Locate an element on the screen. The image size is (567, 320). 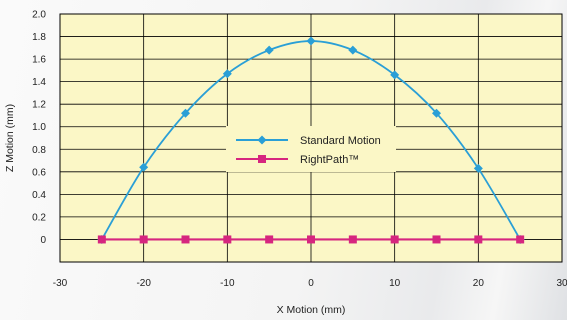
y-tick-label: 0 is located at coordinates (43, 240).